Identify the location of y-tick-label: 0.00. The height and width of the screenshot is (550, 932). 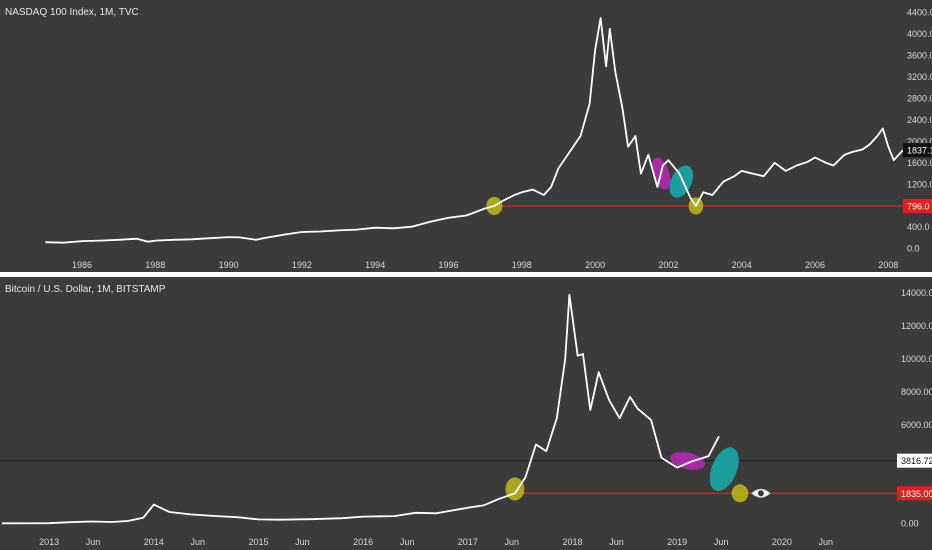
(910, 523).